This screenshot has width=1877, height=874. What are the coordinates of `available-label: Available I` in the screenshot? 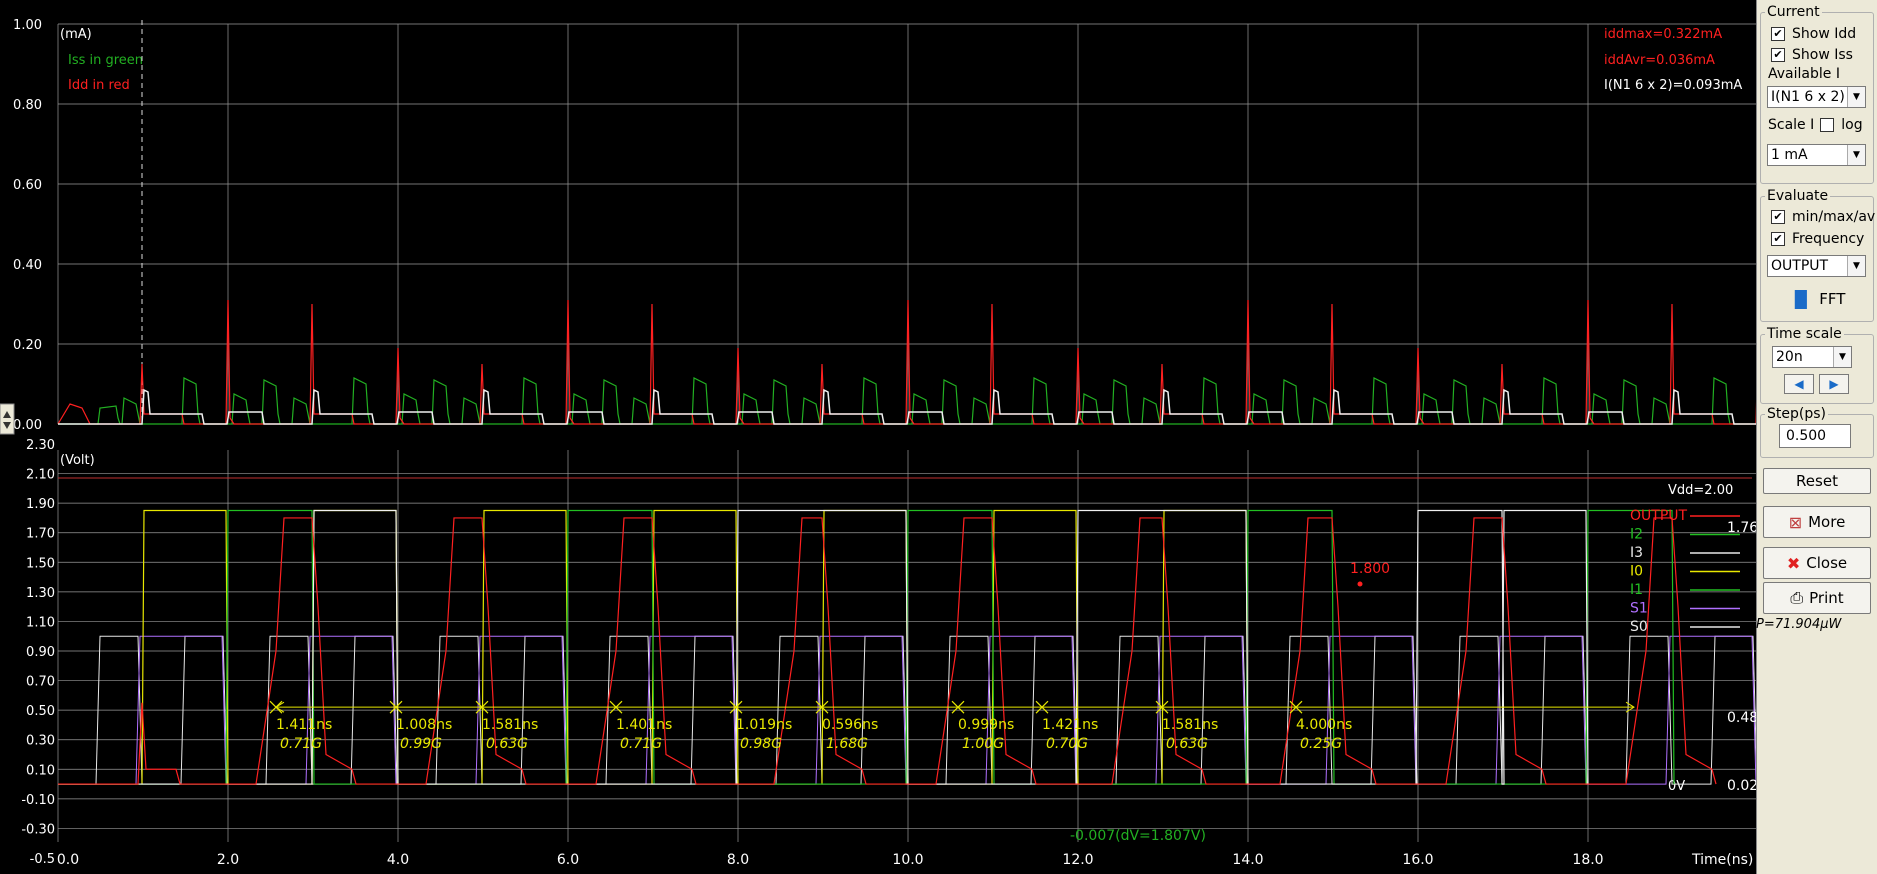 It's located at (1804, 74).